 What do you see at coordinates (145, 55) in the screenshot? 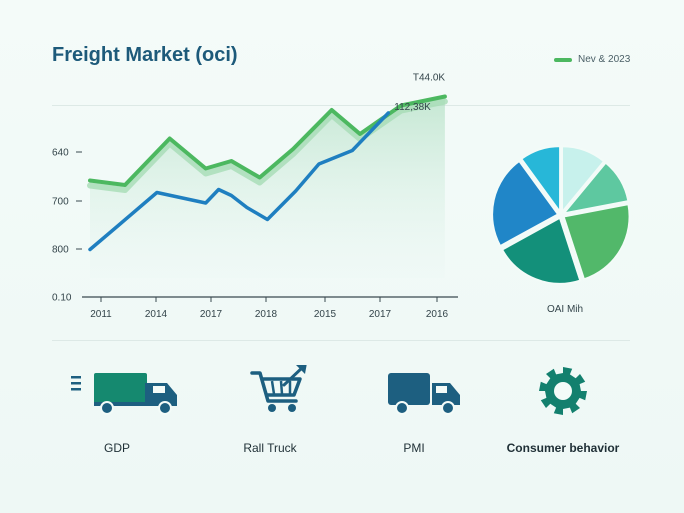
I see `page-title: Freight Market (oci)` at bounding box center [145, 55].